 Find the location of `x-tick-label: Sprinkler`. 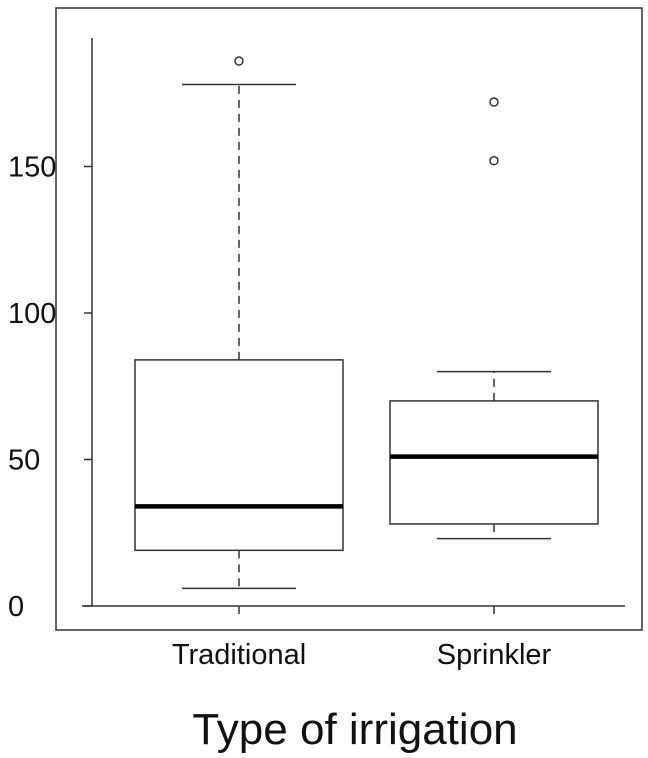

x-tick-label: Sprinkler is located at coordinates (494, 655).